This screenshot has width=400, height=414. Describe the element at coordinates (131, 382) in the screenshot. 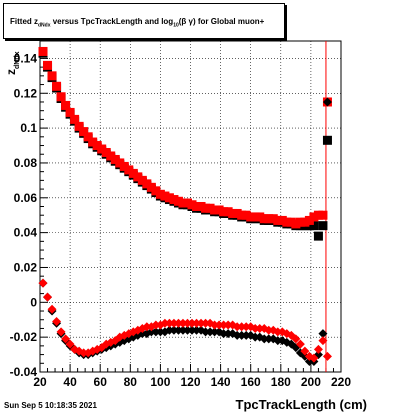

I see `x-tick-label: 80` at that location.